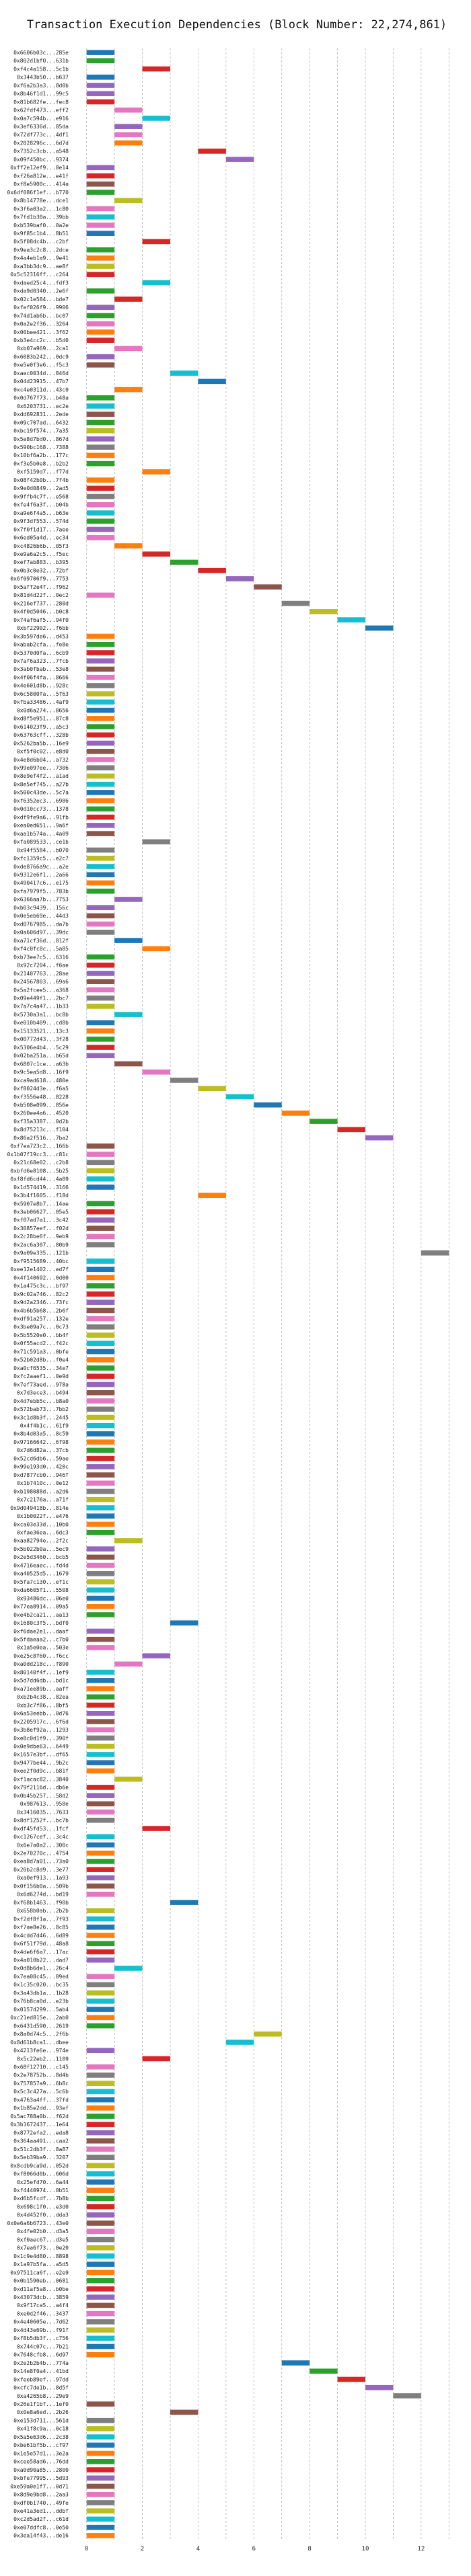 The image size is (471, 2576). Describe the element at coordinates (41, 119) in the screenshot. I see `tx-hash-label: 0x0a7c594b...e916` at that location.